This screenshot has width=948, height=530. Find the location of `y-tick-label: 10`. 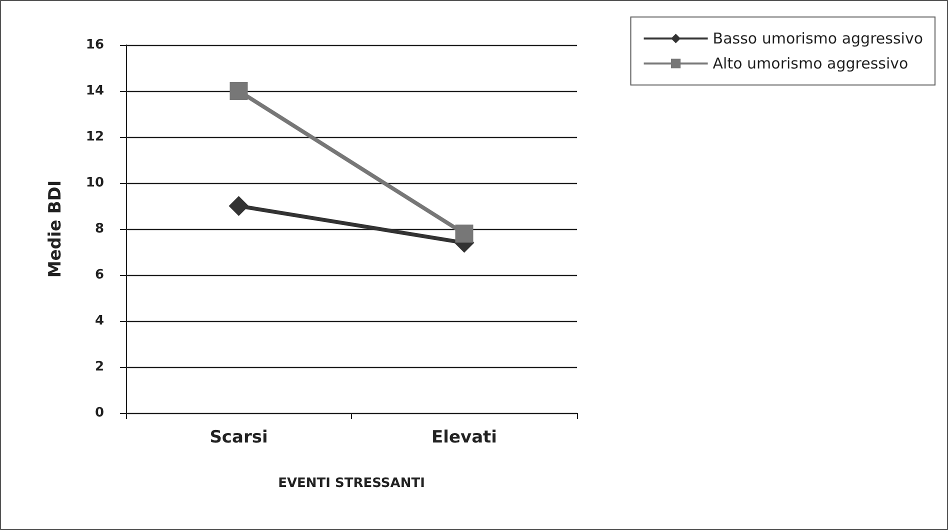

y-tick-label: 10 is located at coordinates (95, 183).